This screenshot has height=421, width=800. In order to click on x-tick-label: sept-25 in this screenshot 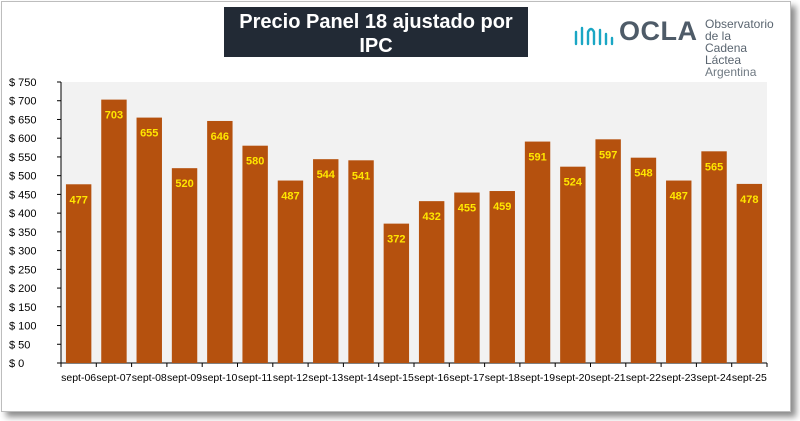, I will do `click(749, 378)`.